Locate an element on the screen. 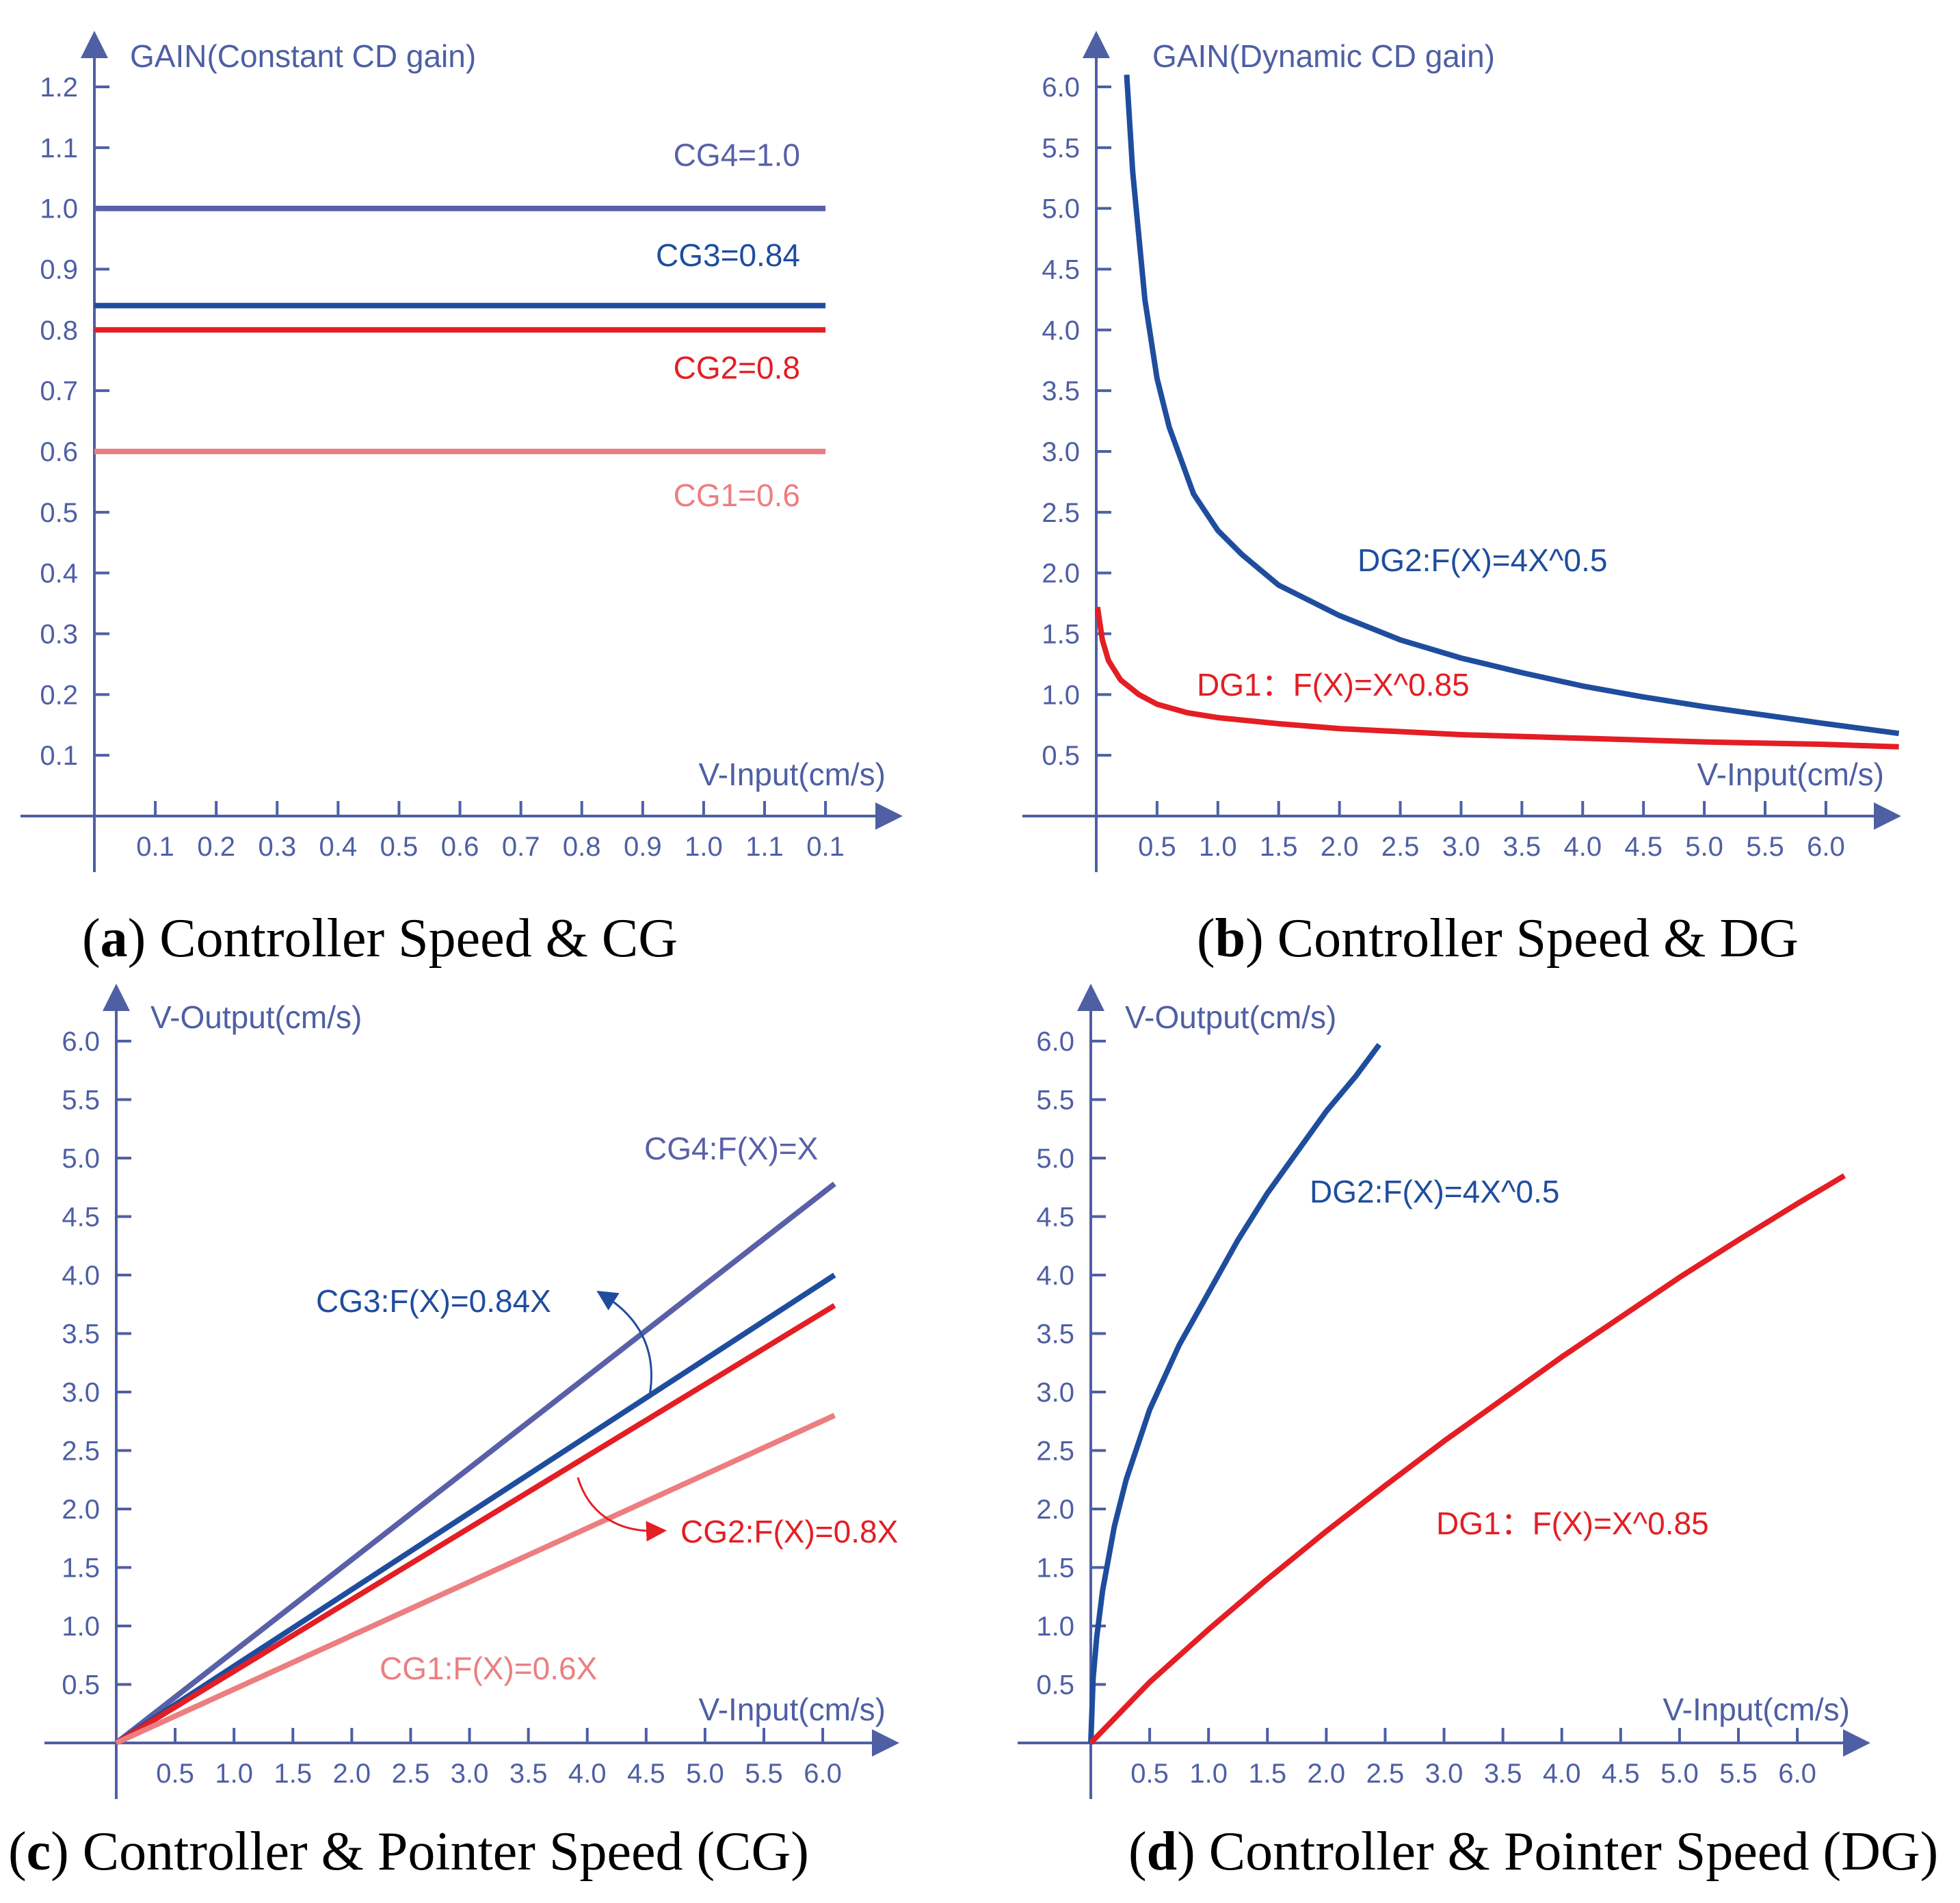 This screenshot has width=1960, height=1903. y-tick-label-b: 3.0 is located at coordinates (1061, 452).